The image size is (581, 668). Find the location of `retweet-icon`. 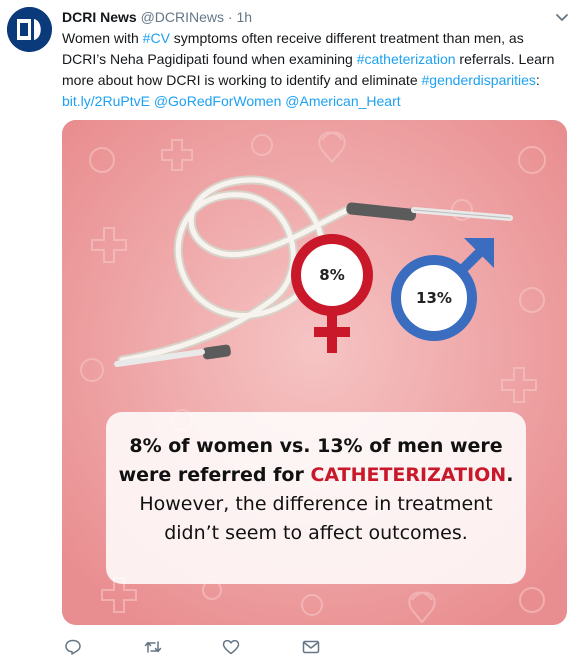

retweet-icon is located at coordinates (153, 647).